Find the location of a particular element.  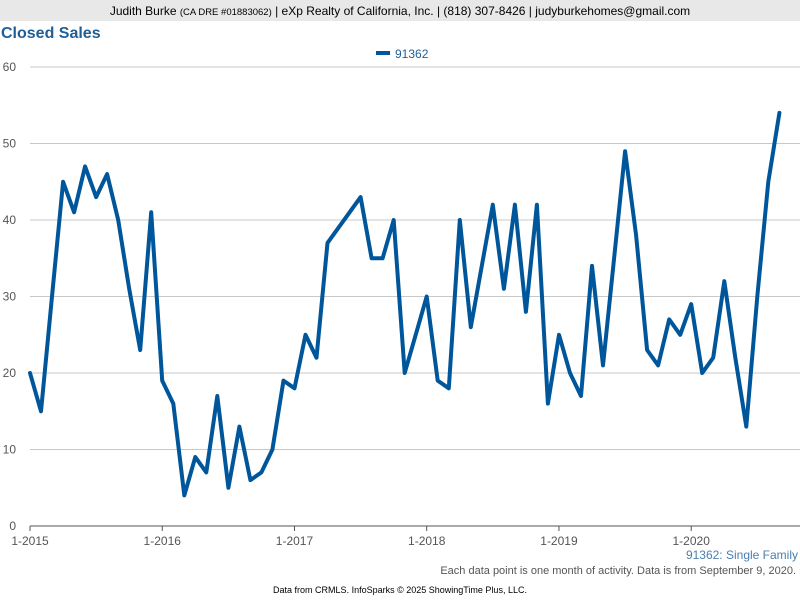

x-tick-label: 1-2020 is located at coordinates (692, 539).